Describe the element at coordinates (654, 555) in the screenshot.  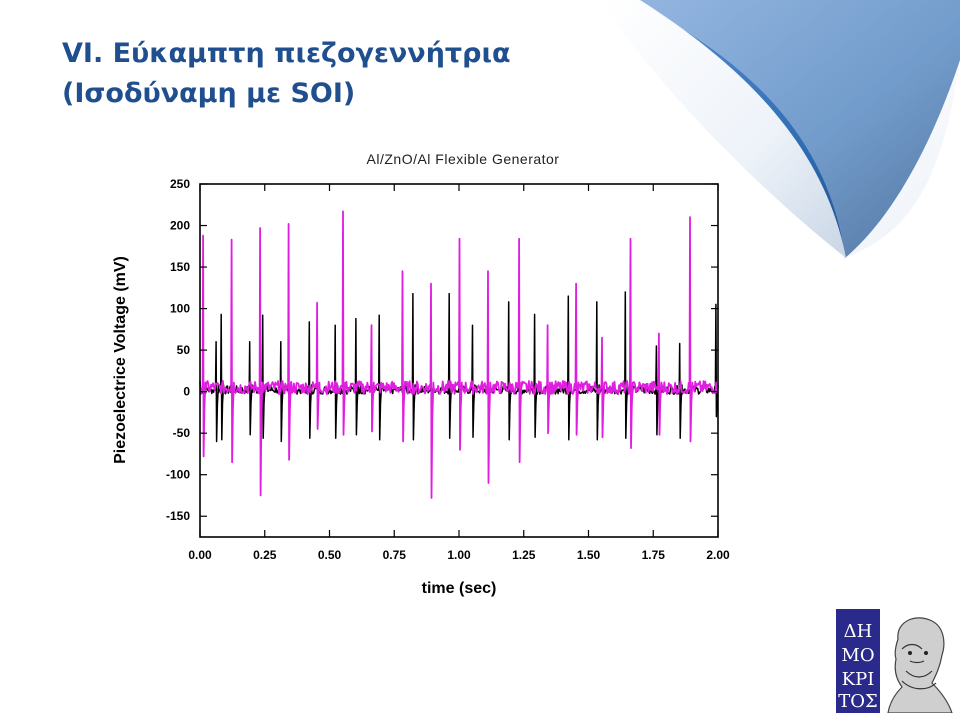
I see `x-tick-label: 1.75` at that location.